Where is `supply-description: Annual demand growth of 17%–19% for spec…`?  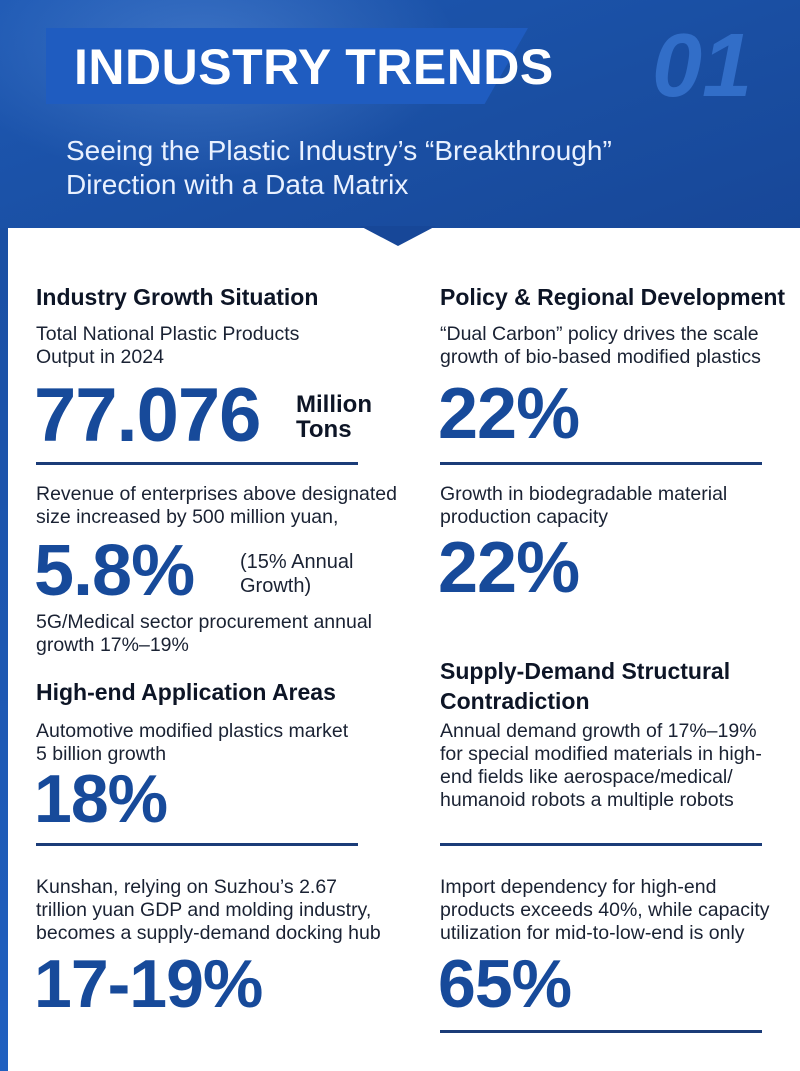 supply-description: Annual demand growth of 17%–19% for spec… is located at coordinates (601, 765).